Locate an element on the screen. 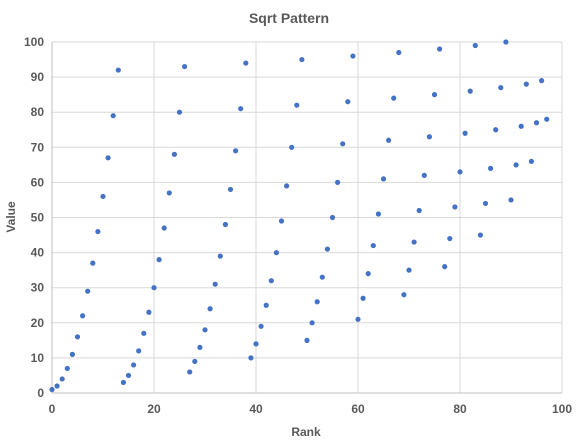 This screenshot has width=579, height=442. y-tick-label: 40 is located at coordinates (38, 253).